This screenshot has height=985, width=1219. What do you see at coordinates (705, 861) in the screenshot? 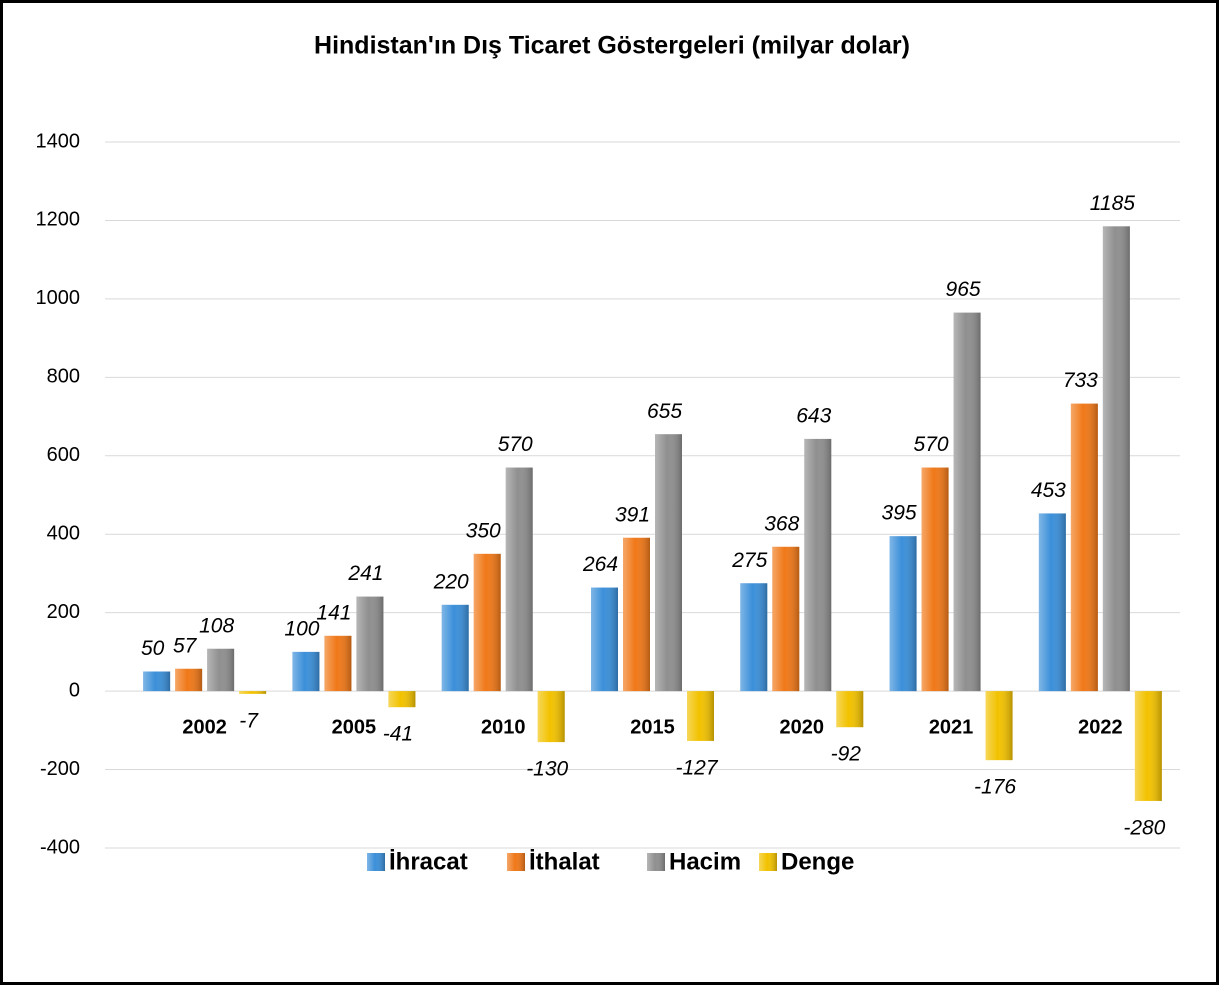
I see `legend-label: Hacim` at bounding box center [705, 861].